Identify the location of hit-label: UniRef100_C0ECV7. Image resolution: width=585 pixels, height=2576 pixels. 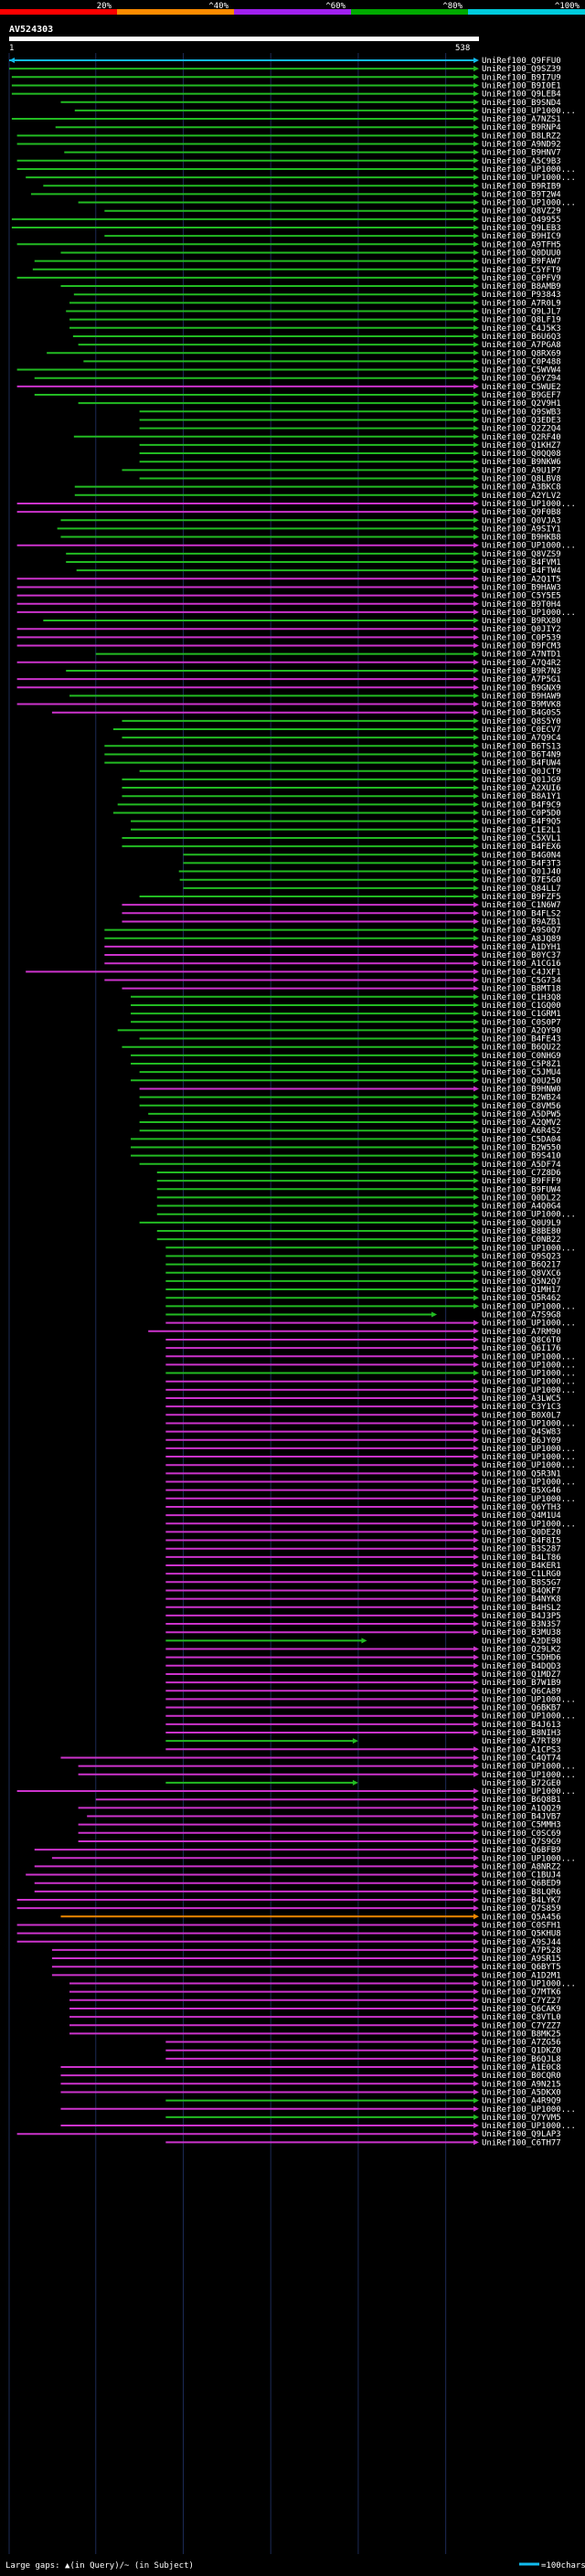
(521, 730).